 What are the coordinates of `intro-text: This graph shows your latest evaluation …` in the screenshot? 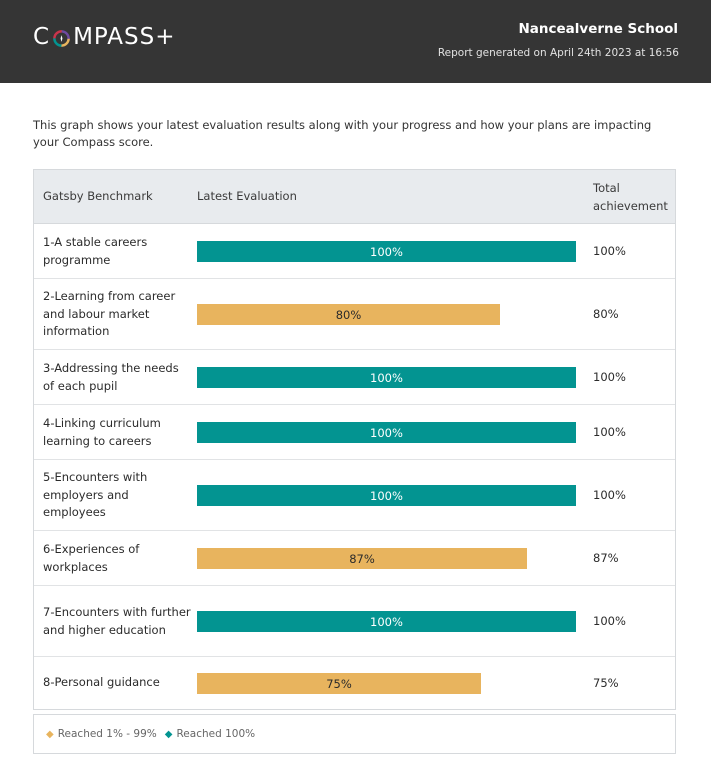 It's located at (342, 133).